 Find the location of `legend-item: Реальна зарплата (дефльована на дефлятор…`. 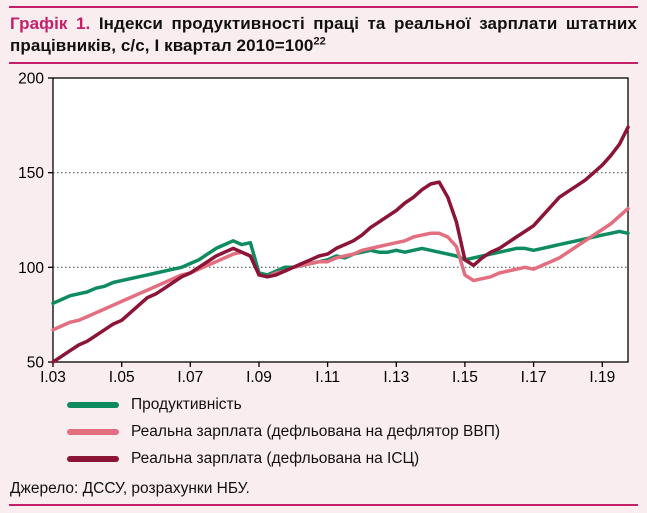

legend-item: Реальна зарплата (дефльована на дефлятор… is located at coordinates (352, 432).